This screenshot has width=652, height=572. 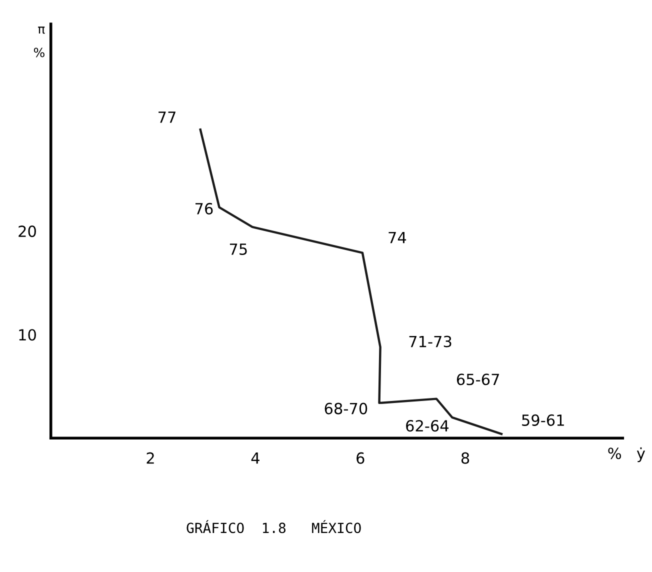 What do you see at coordinates (543, 420) in the screenshot?
I see `annotation: 59-61` at bounding box center [543, 420].